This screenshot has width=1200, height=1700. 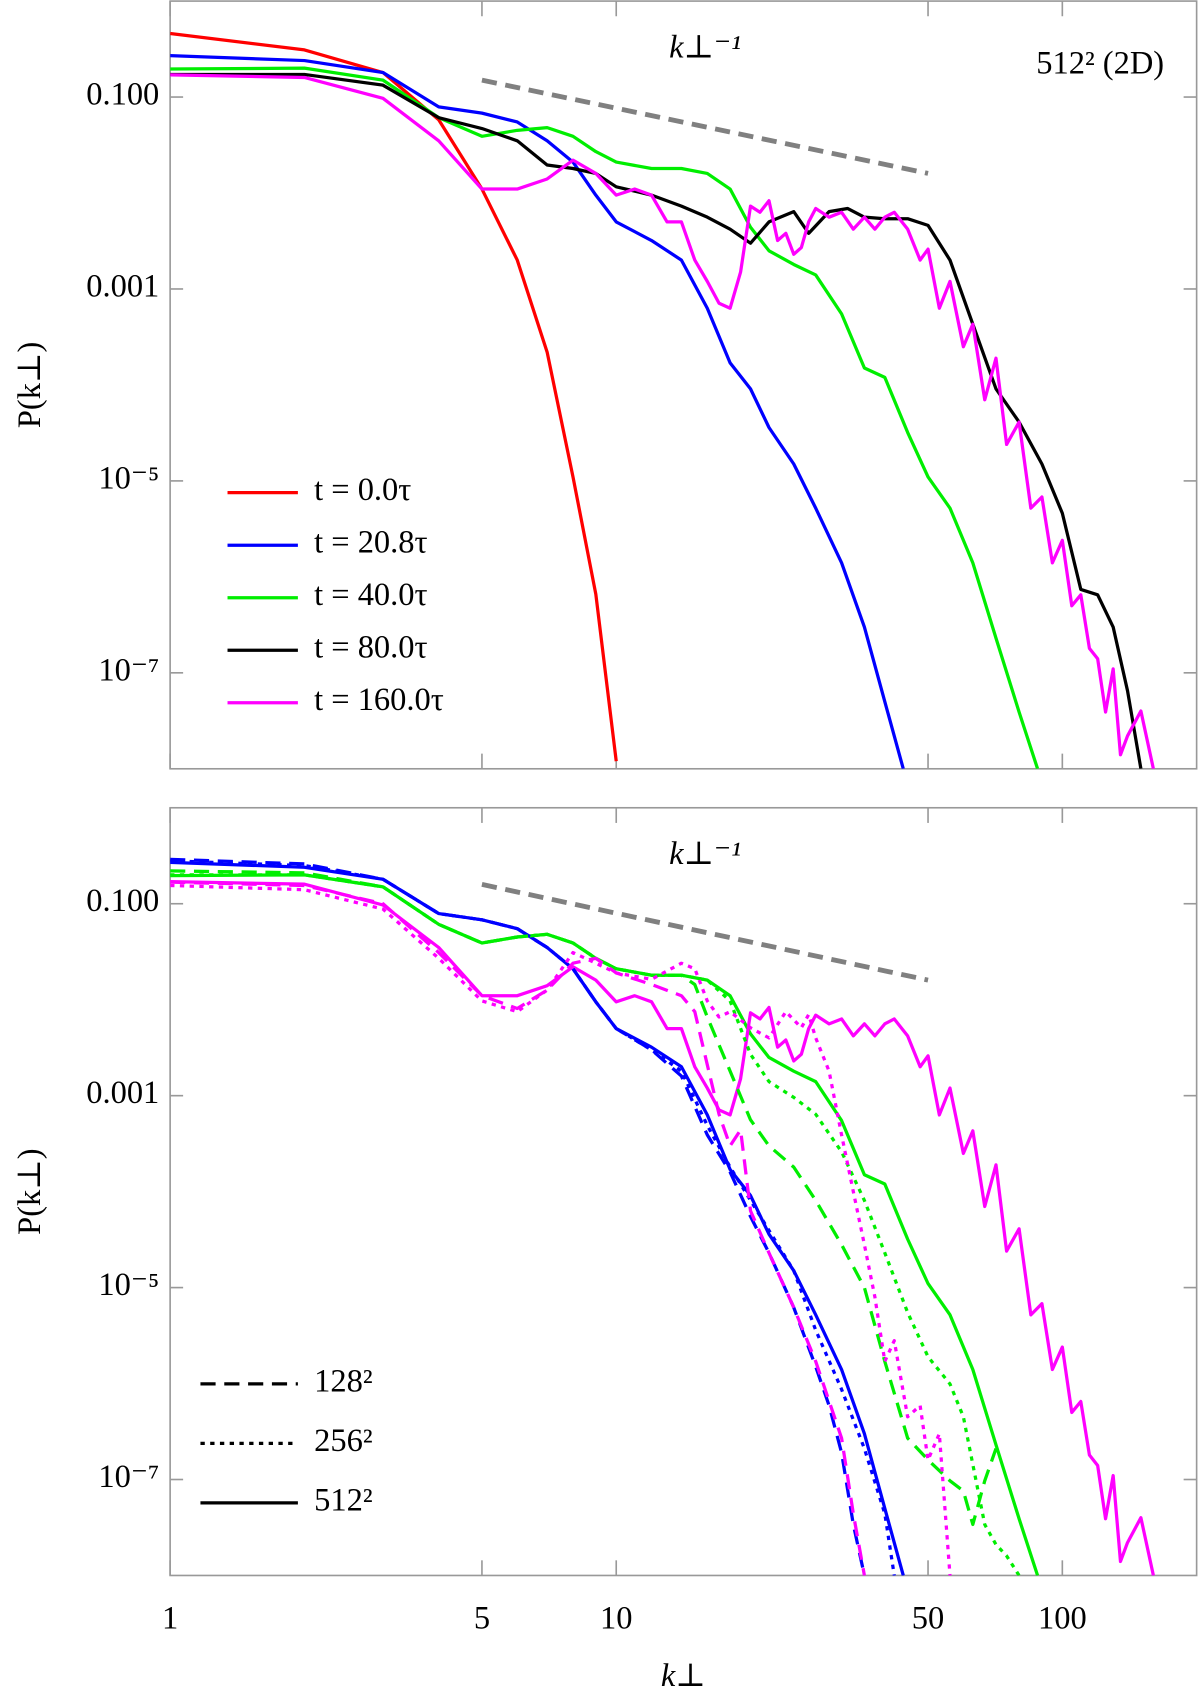 I want to click on annotation: 512² (2D), so click(x=1100, y=64).